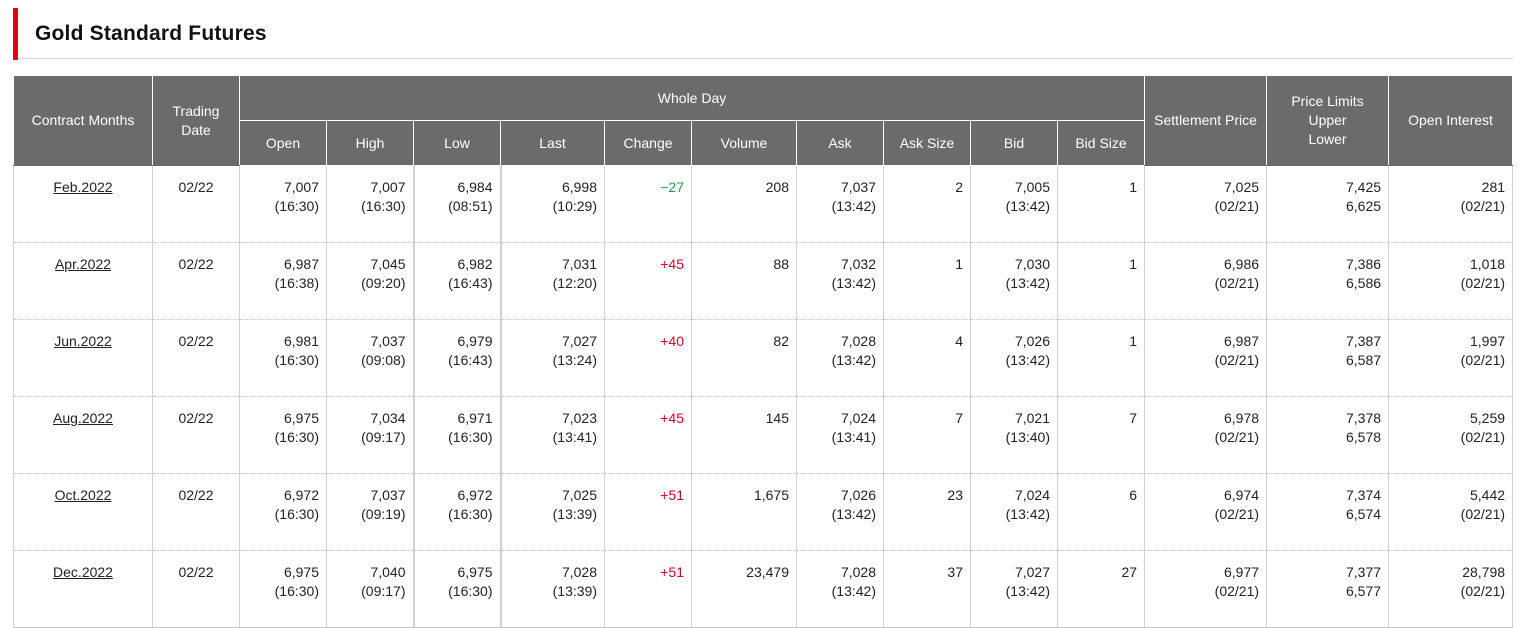 The width and height of the screenshot is (1521, 628). Describe the element at coordinates (1206, 589) in the screenshot. I see `settlement-cell: 6,977 (02/21)` at that location.